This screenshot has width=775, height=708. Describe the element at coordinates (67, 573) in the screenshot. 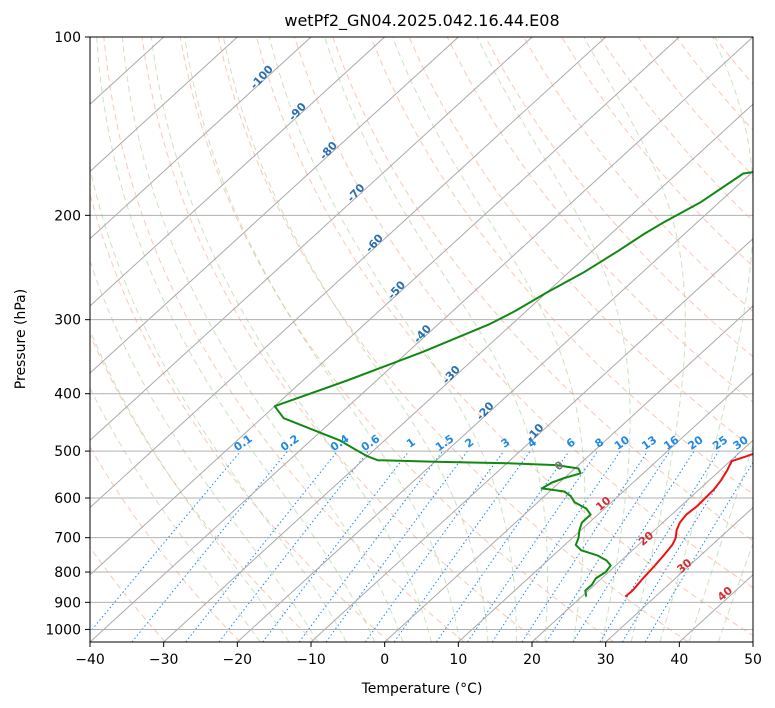

I see `y-tick-label: 800` at that location.